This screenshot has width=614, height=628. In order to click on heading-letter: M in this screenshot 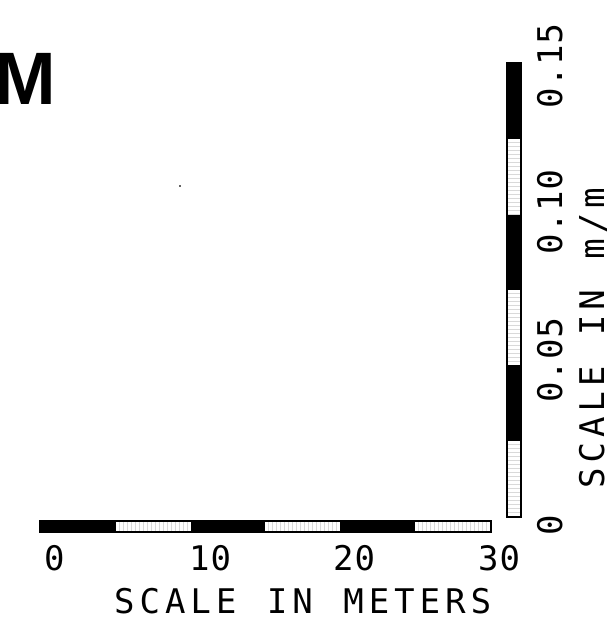, I will do `click(28, 78)`.